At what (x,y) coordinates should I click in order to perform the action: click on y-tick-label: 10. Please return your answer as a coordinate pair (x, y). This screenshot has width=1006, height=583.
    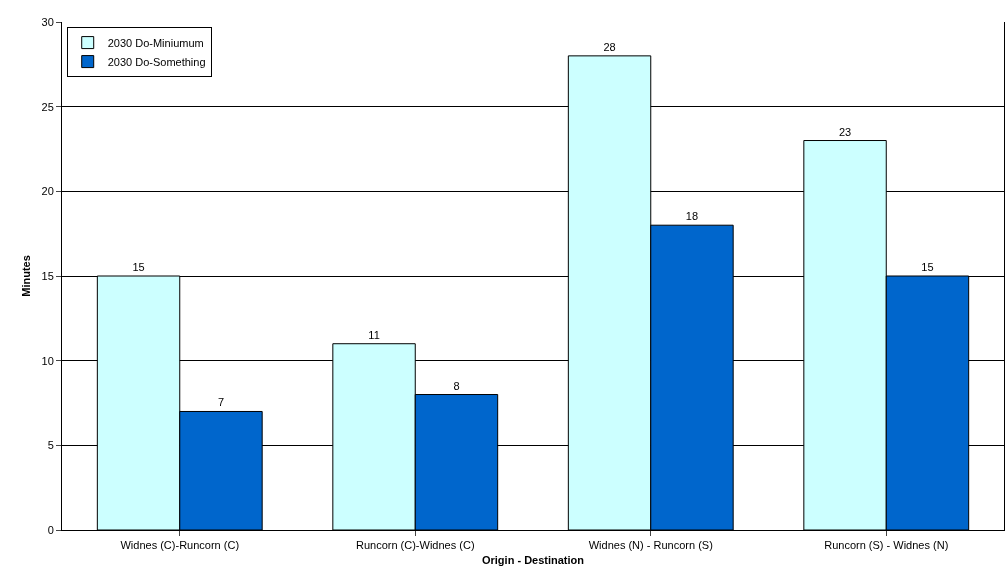
    Looking at the image, I should click on (47, 360).